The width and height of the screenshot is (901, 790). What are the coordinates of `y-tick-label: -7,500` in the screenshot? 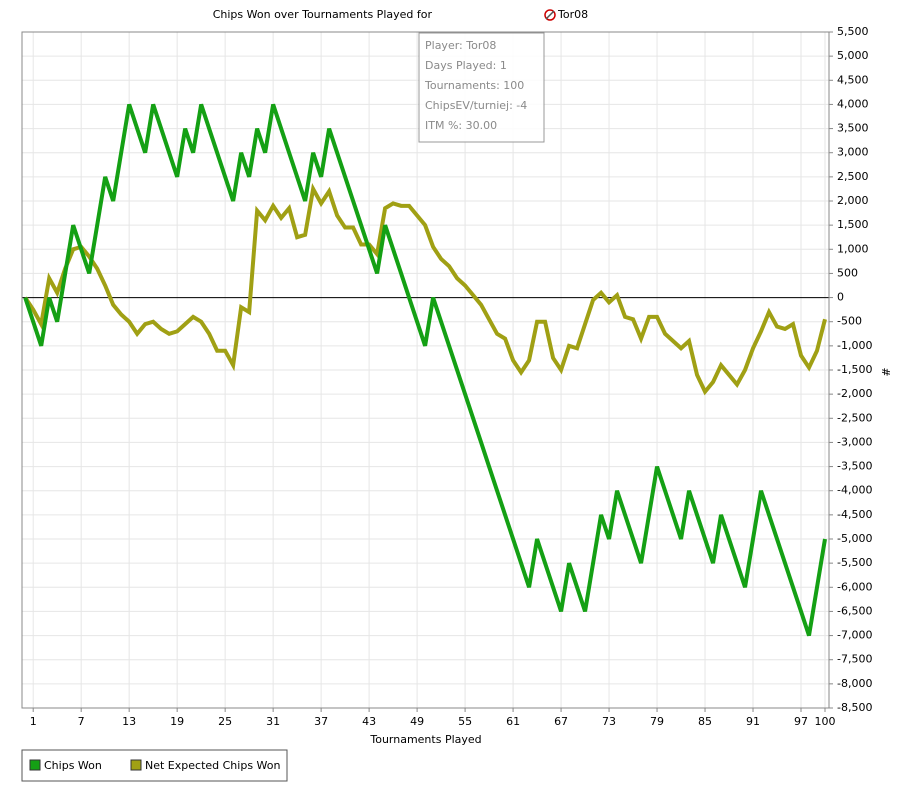 It's located at (854, 659).